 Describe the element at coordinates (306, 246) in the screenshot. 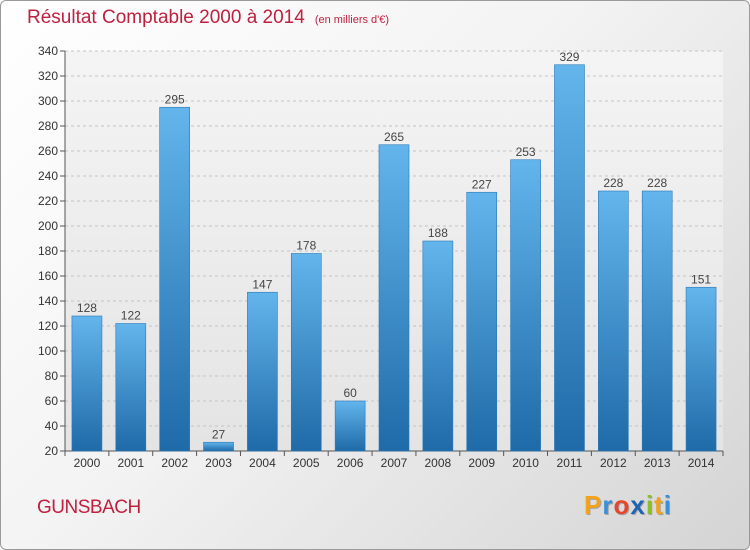

I see `bar-value-label: 178` at that location.